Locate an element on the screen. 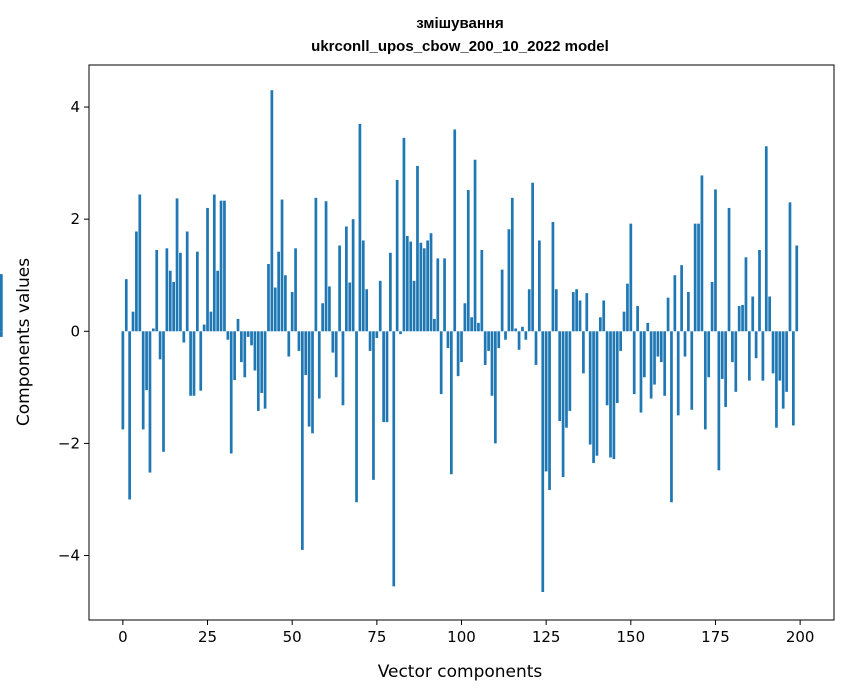 This screenshot has width=847, height=696. x-tick-label: 200 is located at coordinates (800, 637).